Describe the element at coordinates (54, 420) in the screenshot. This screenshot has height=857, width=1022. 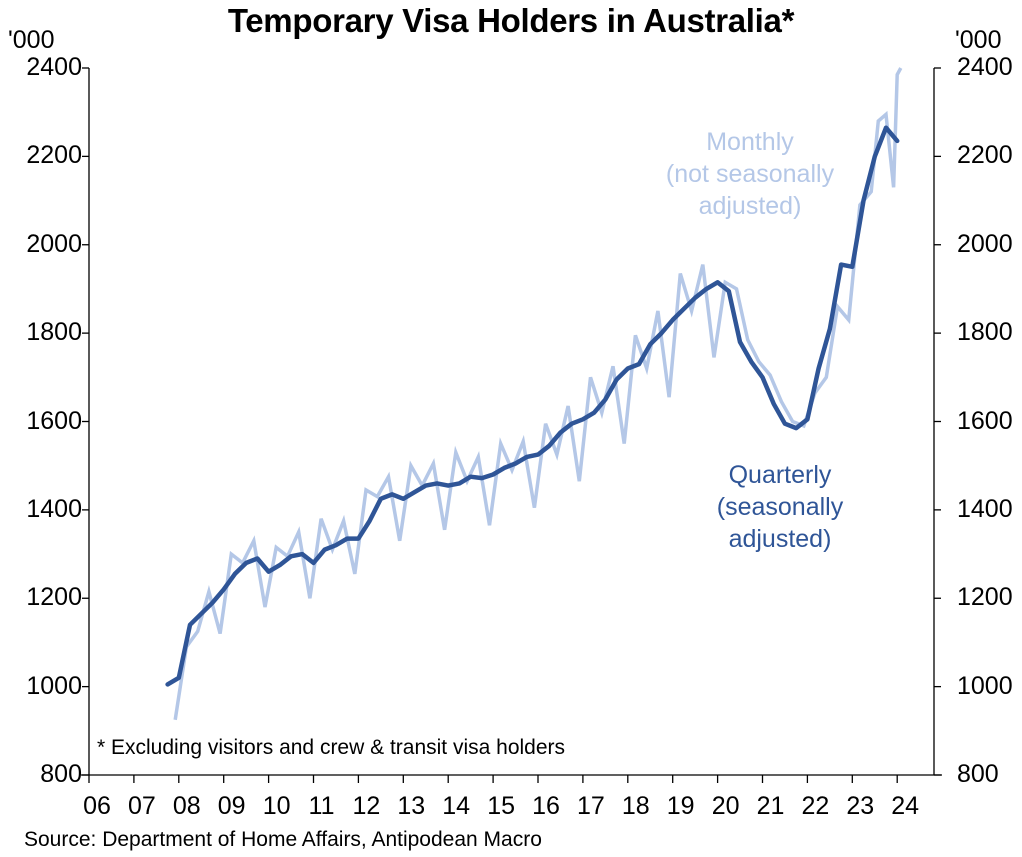
I see `y-tick-label-left: 1600` at that location.